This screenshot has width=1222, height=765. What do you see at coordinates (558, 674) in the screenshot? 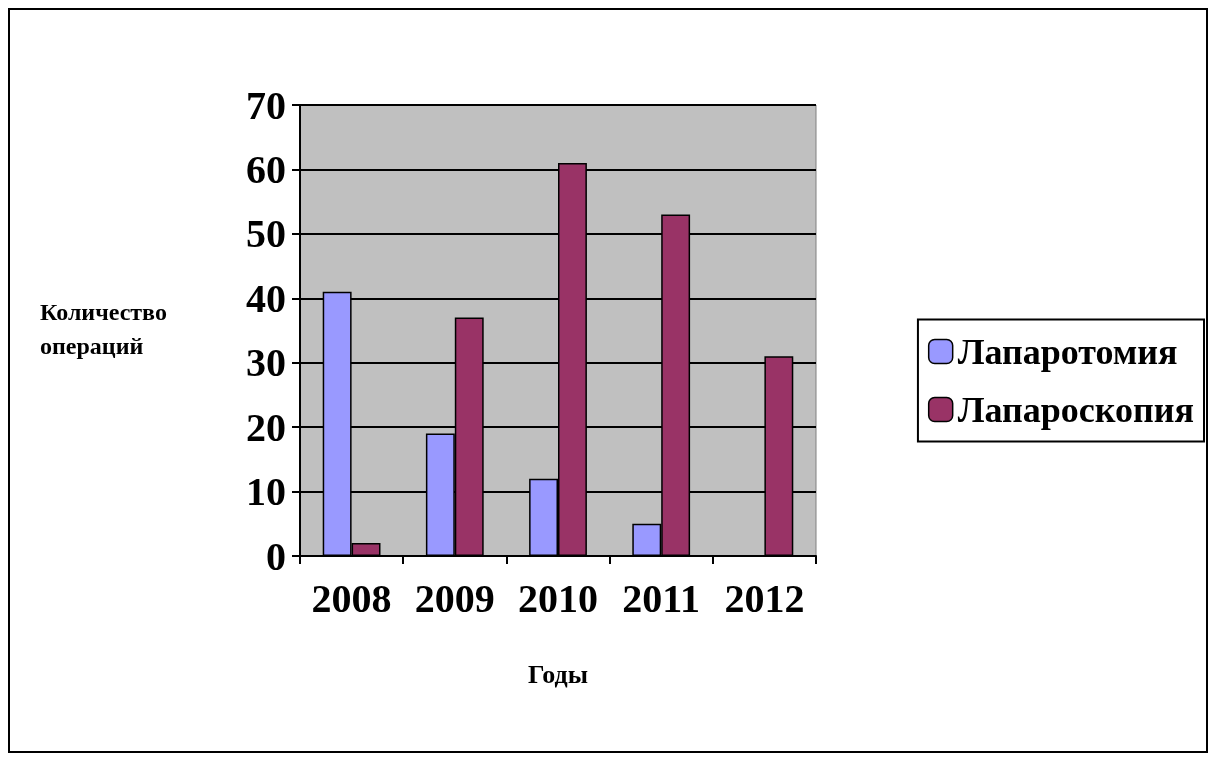
I see `x-axis-title: Годы` at bounding box center [558, 674].